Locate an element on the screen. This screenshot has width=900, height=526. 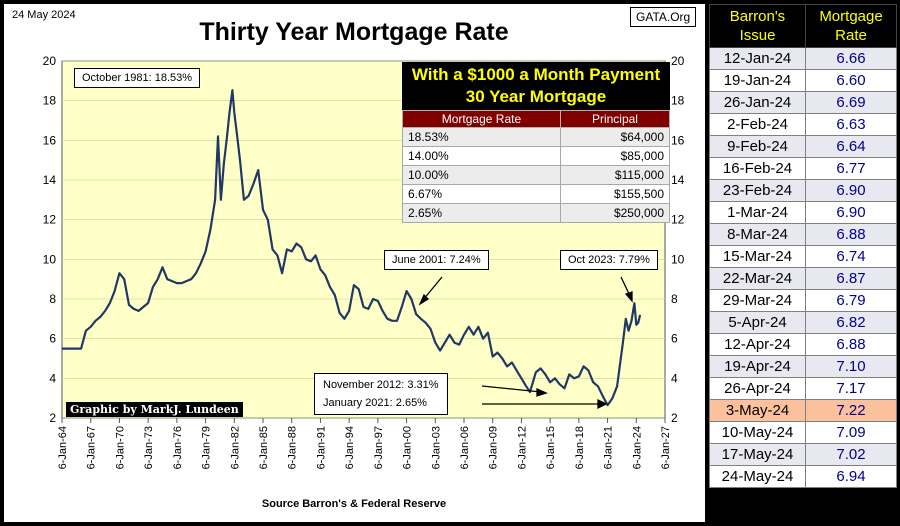
rate-row: 12-Jan-24 6.66 is located at coordinates (803, 58).